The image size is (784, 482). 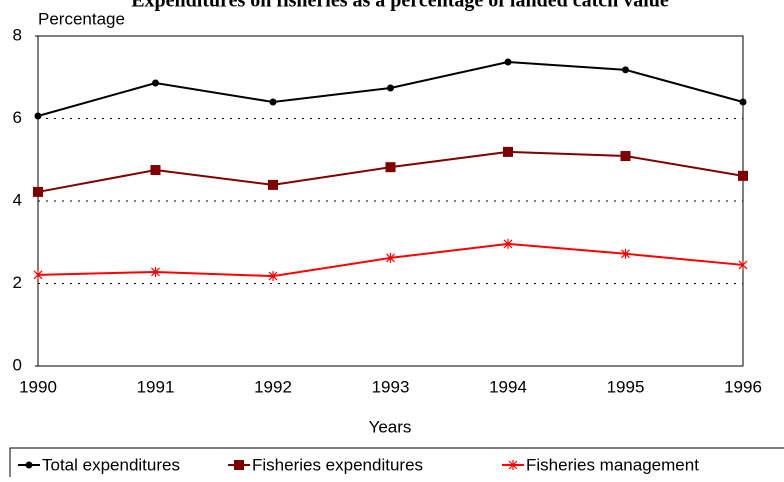 What do you see at coordinates (391, 386) in the screenshot?
I see `x-tick-label: 1993` at bounding box center [391, 386].